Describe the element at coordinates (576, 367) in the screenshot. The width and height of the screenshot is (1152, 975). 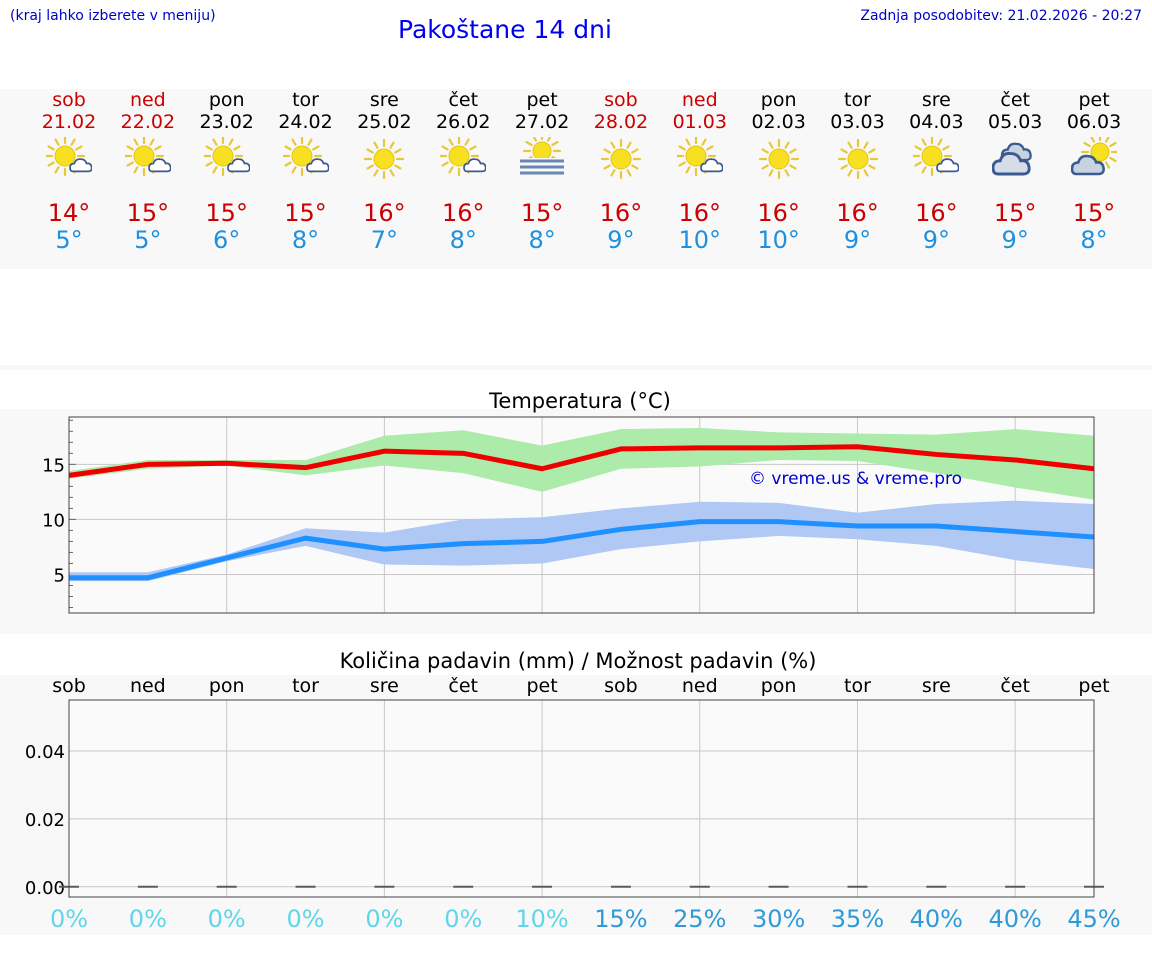
I see `separator-band` at that location.